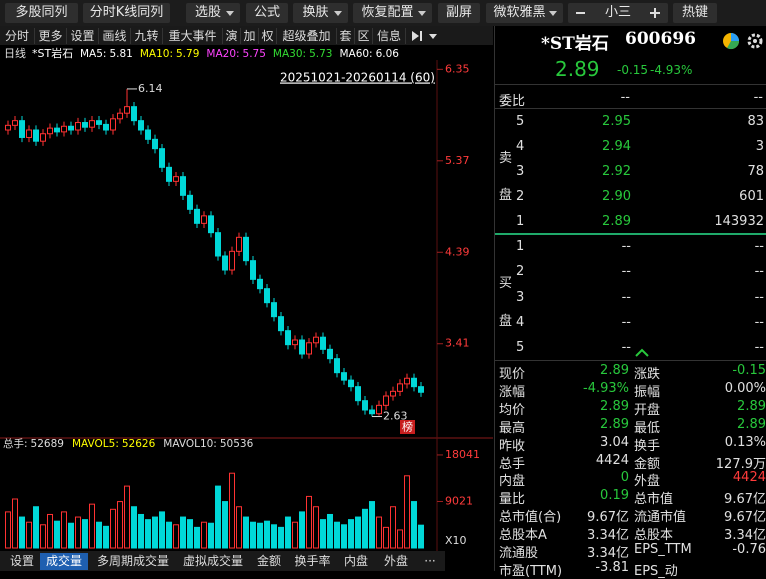  I want to click on chart-tab: 更多, so click(51, 36).